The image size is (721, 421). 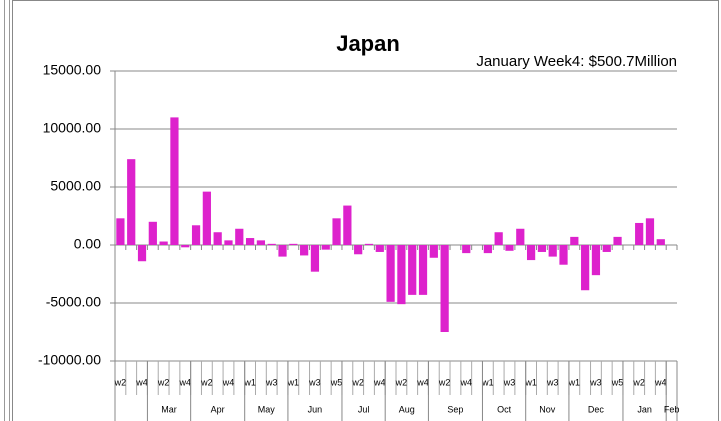 What do you see at coordinates (267, 409) in the screenshot?
I see `month-label: May` at bounding box center [267, 409].